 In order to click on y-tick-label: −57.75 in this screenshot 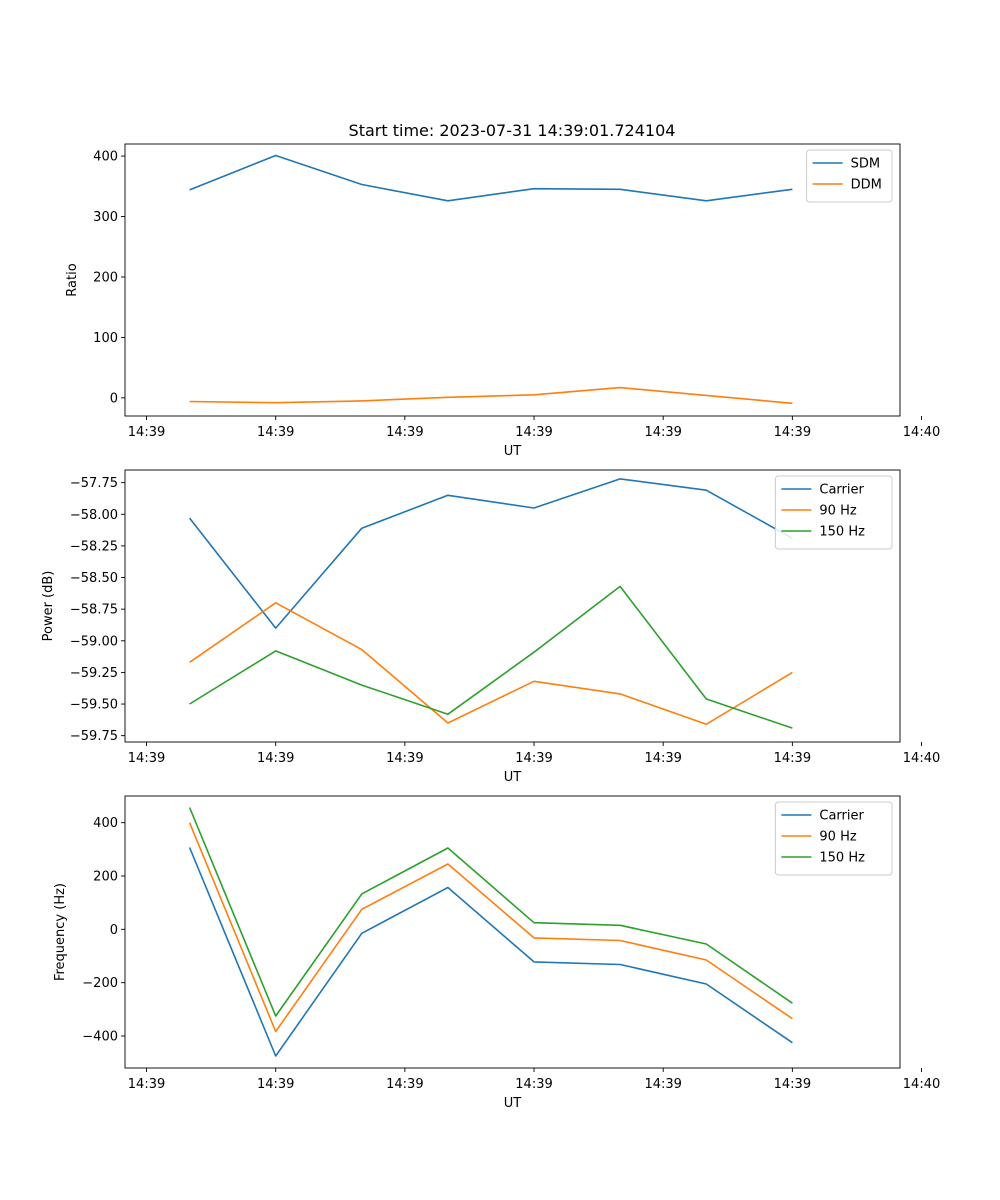, I will do `click(94, 483)`.